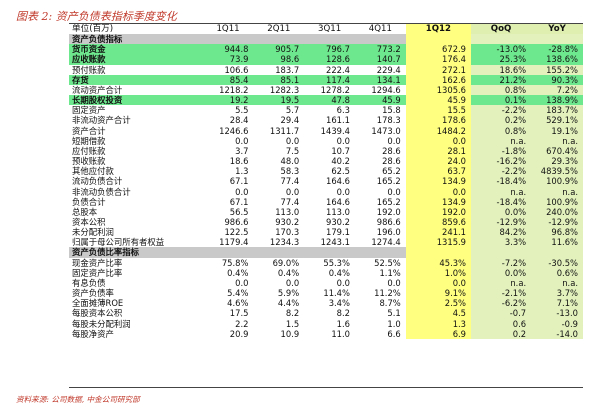  What do you see at coordinates (329, 252) in the screenshot?
I see `cell-3q11` at bounding box center [329, 252].